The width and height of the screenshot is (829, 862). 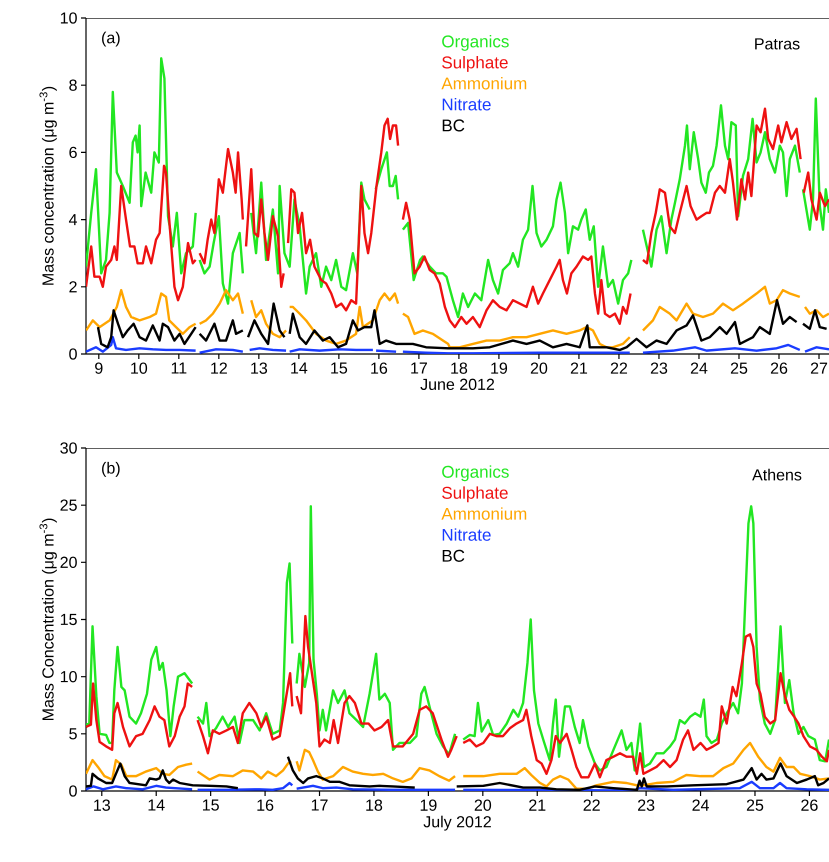 What do you see at coordinates (139, 368) in the screenshot?
I see `x-tick-label: 10` at bounding box center [139, 368].